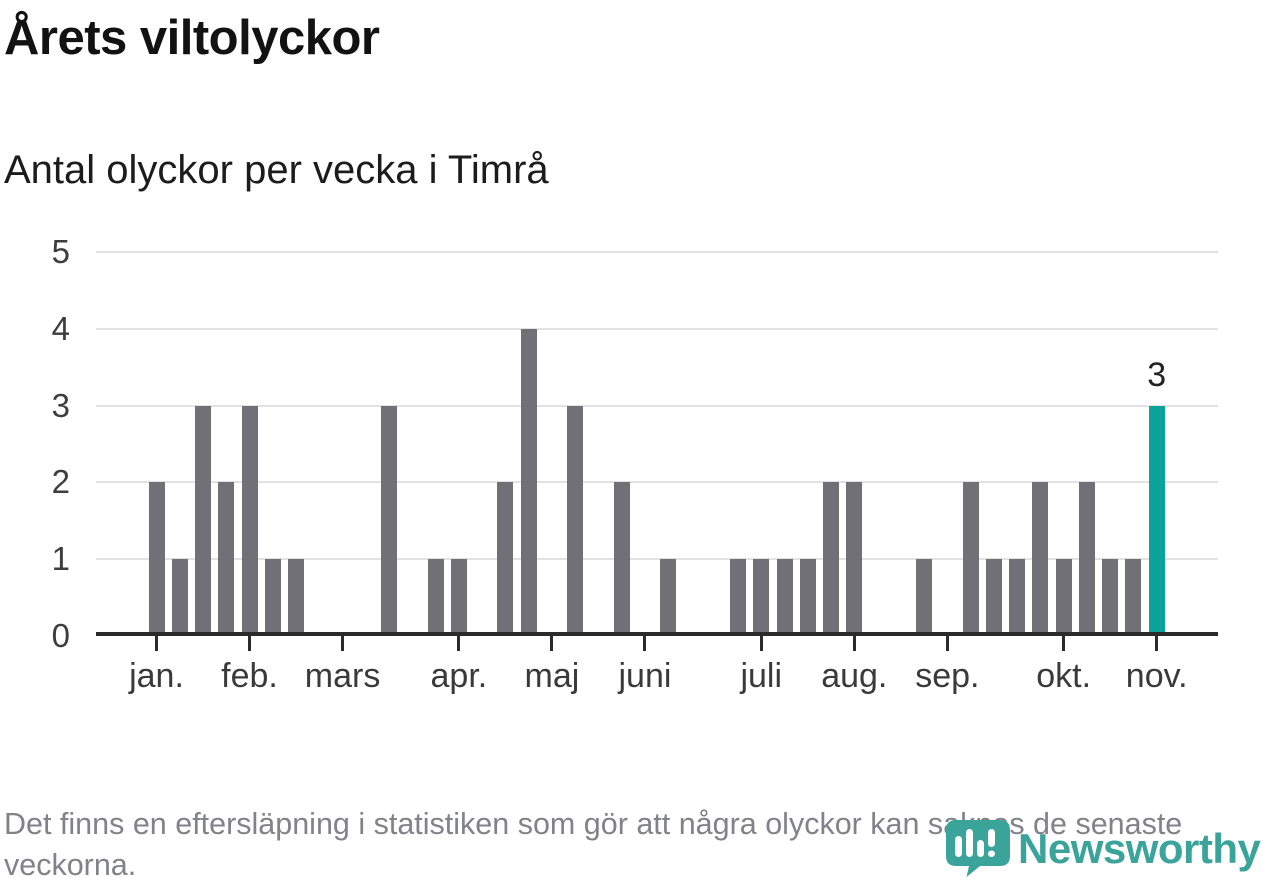 This screenshot has height=879, width=1262. Describe the element at coordinates (459, 676) in the screenshot. I see `x-axis-label-apr: apr.` at that location.